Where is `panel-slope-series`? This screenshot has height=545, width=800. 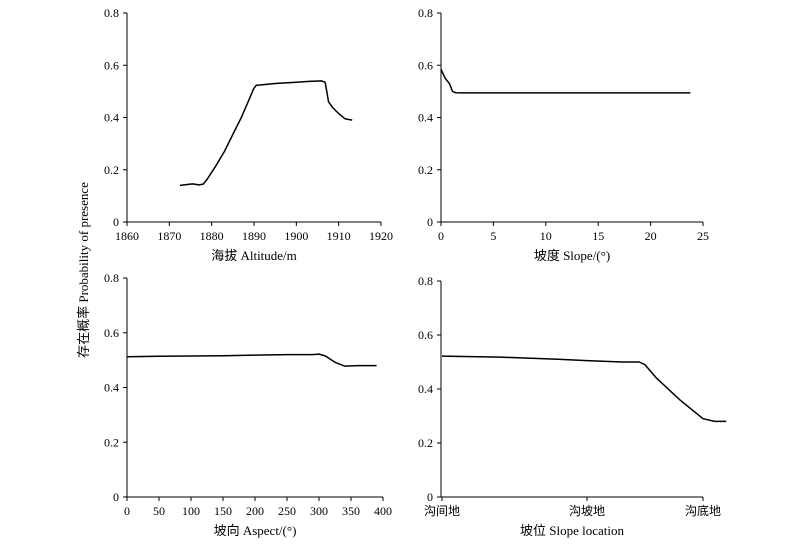
panel-slope-series is located at coordinates (565, 81).